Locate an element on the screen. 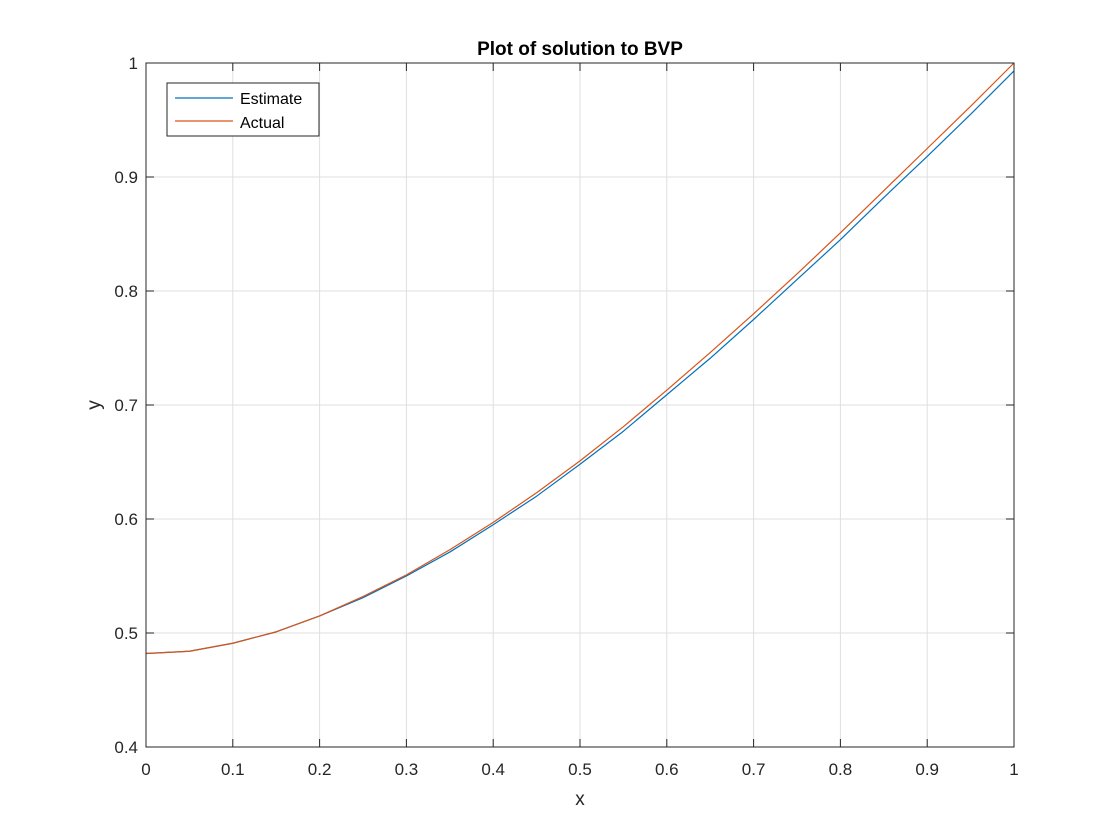 Image resolution: width=1120 pixels, height=840 pixels. legend-label-actual: Actual is located at coordinates (262, 123).